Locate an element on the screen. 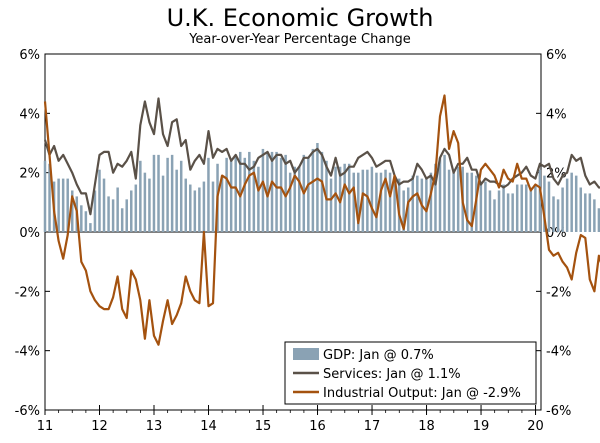 The width and height of the screenshot is (600, 443). legend-swatch-gdp is located at coordinates (306, 354).